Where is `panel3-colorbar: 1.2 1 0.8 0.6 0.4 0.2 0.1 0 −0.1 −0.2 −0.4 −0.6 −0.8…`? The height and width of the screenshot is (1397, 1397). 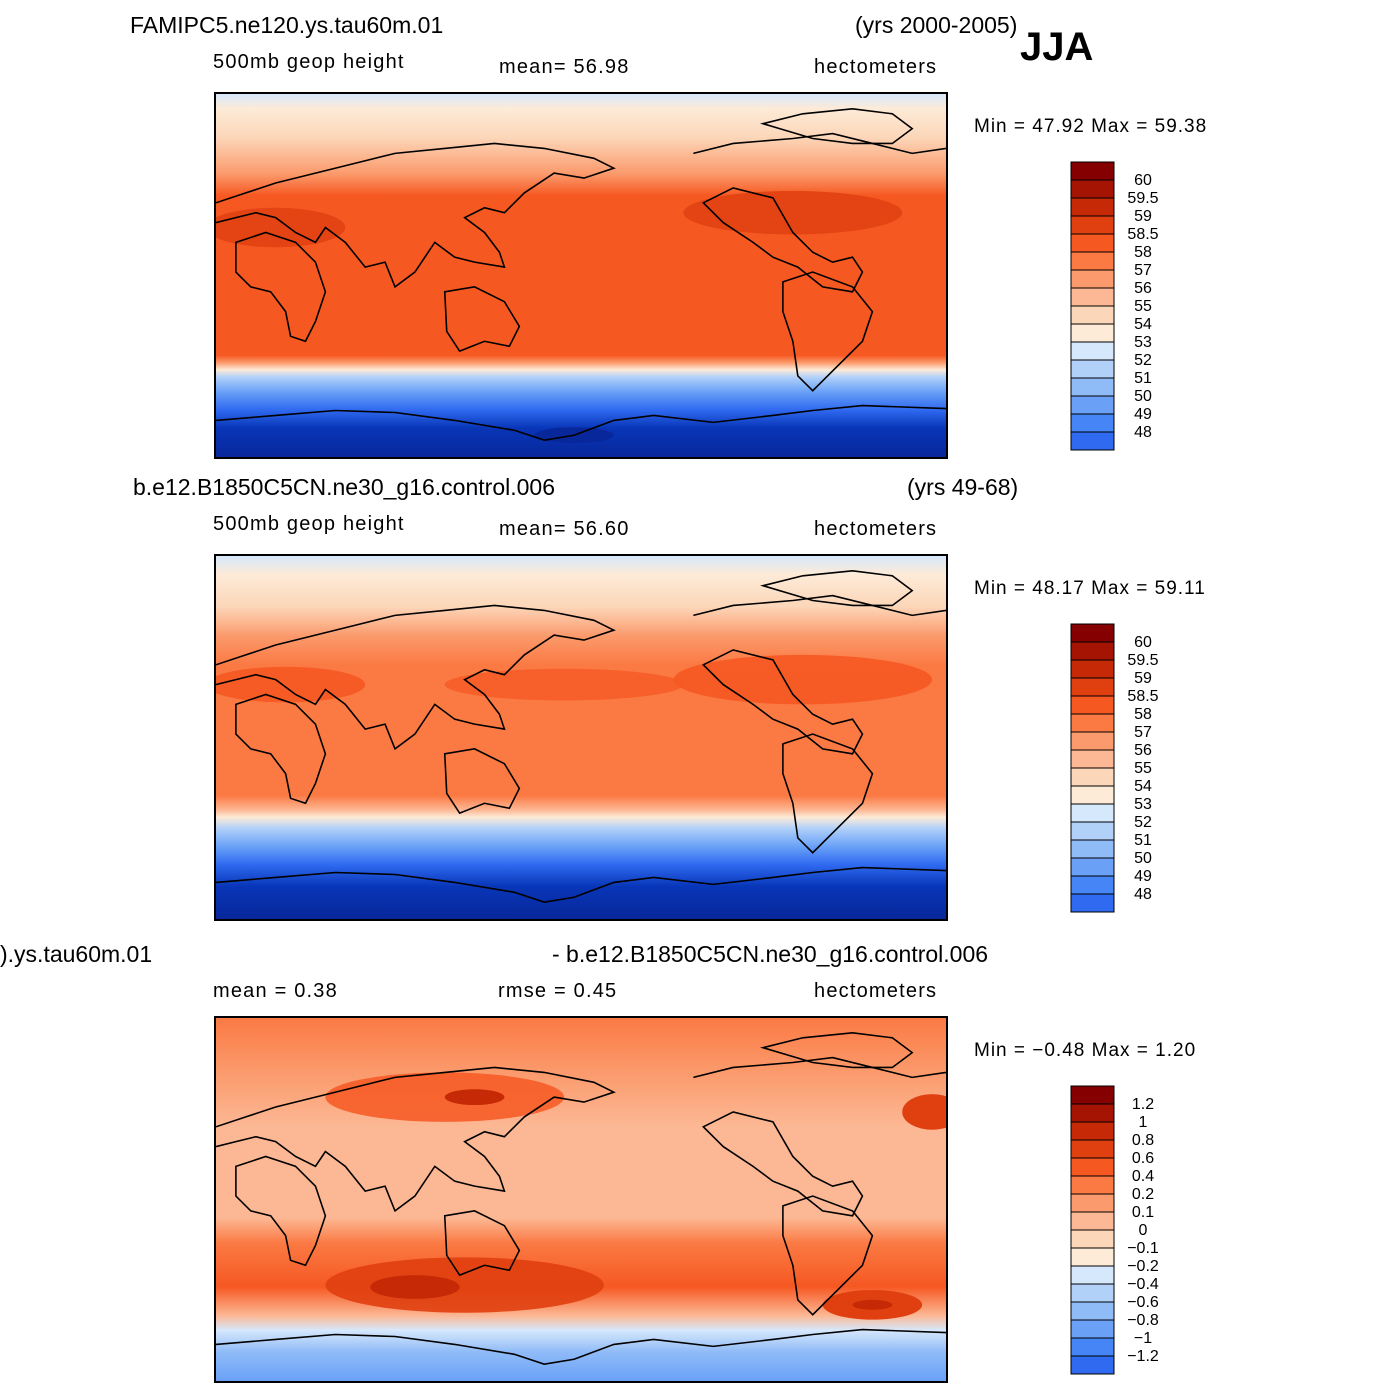
panel3-colorbar: 1.2 1 0.8 0.6 0.4 0.2 0.1 0 −0.1 −0.2 −0.4 −0.6 −0.8… is located at coordinates (1115, 1230).